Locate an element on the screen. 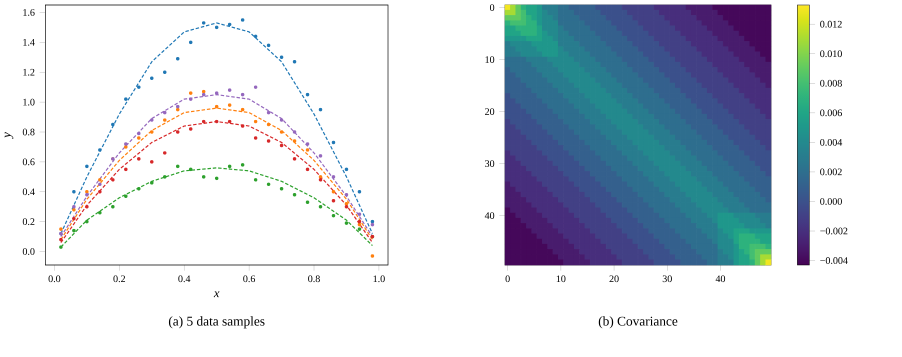 The width and height of the screenshot is (902, 357). x-tick-label: 10 is located at coordinates (561, 278).